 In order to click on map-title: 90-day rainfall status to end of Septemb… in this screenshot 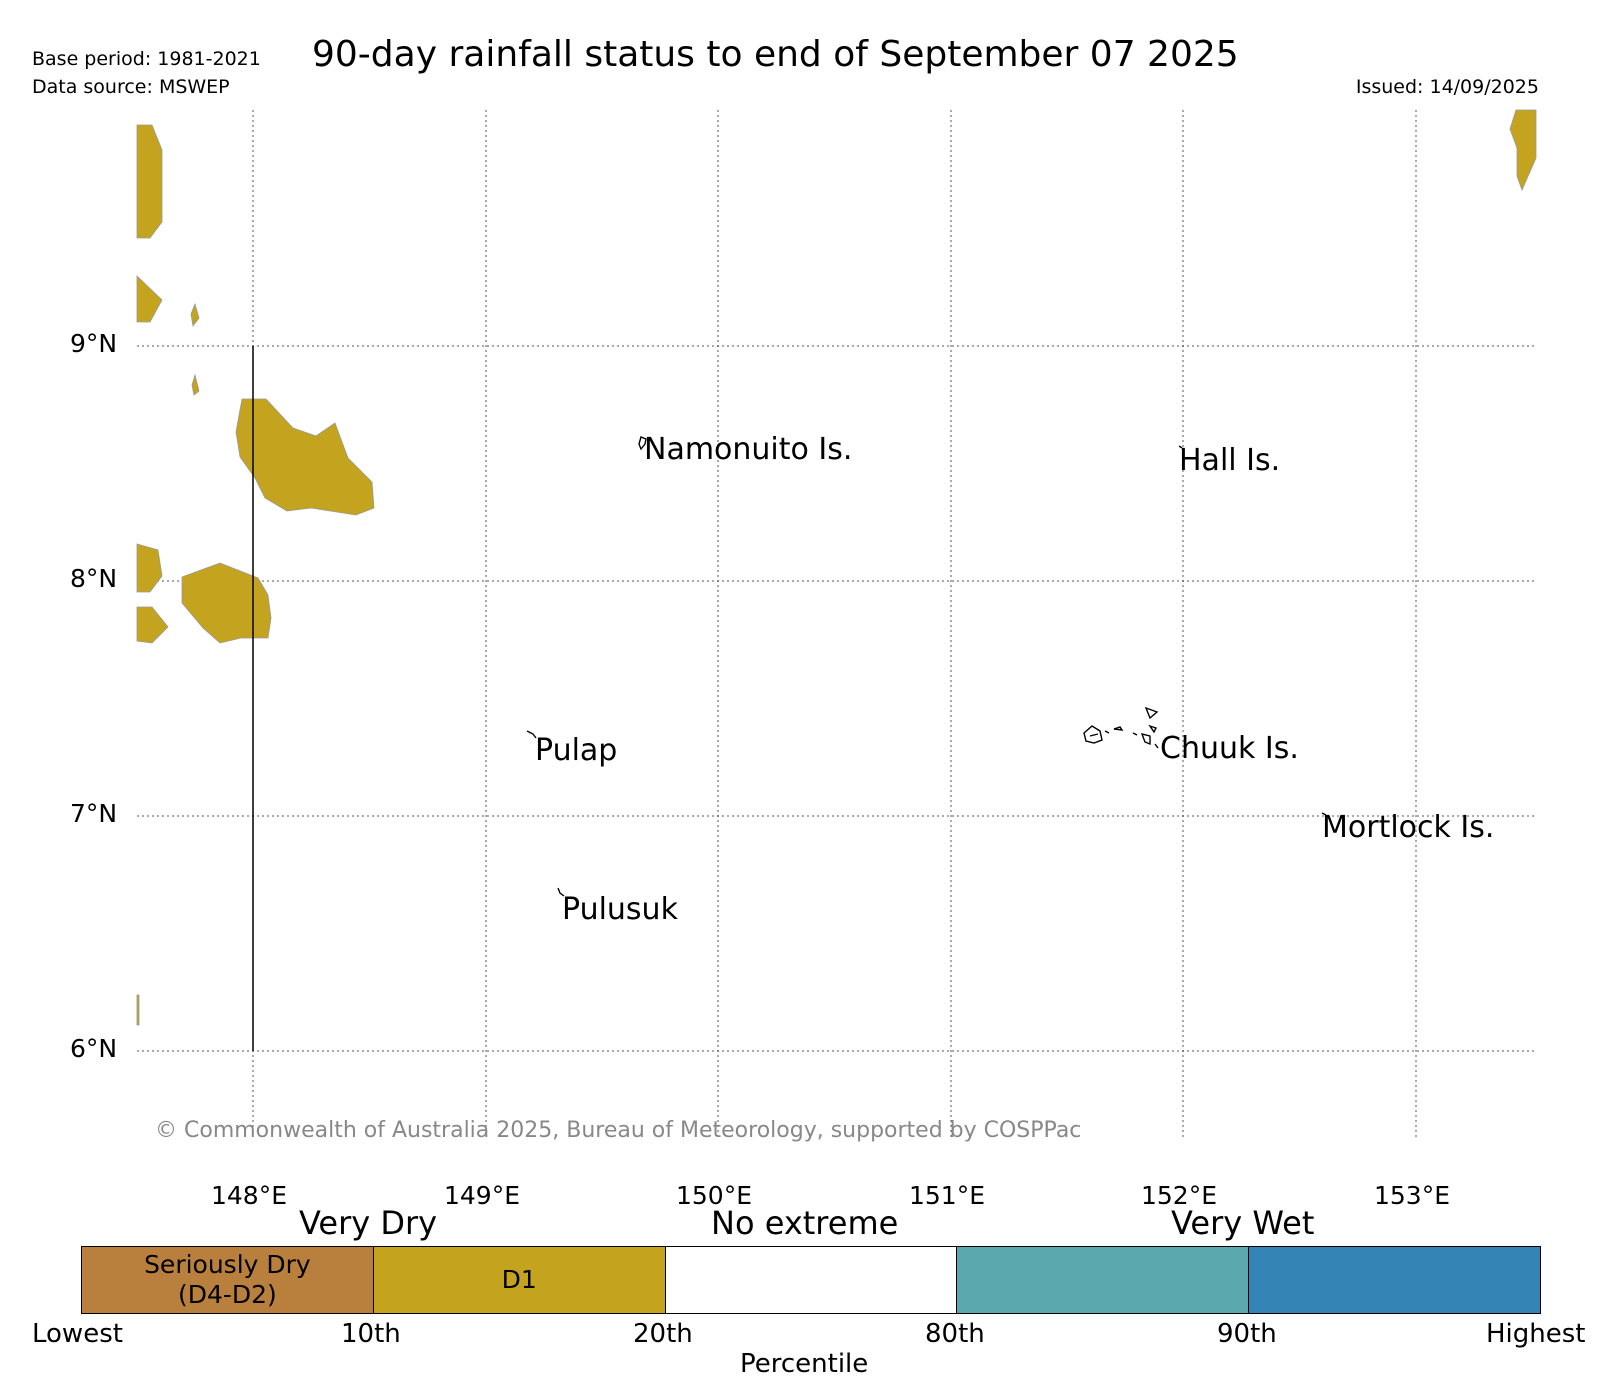, I will do `click(775, 54)`.